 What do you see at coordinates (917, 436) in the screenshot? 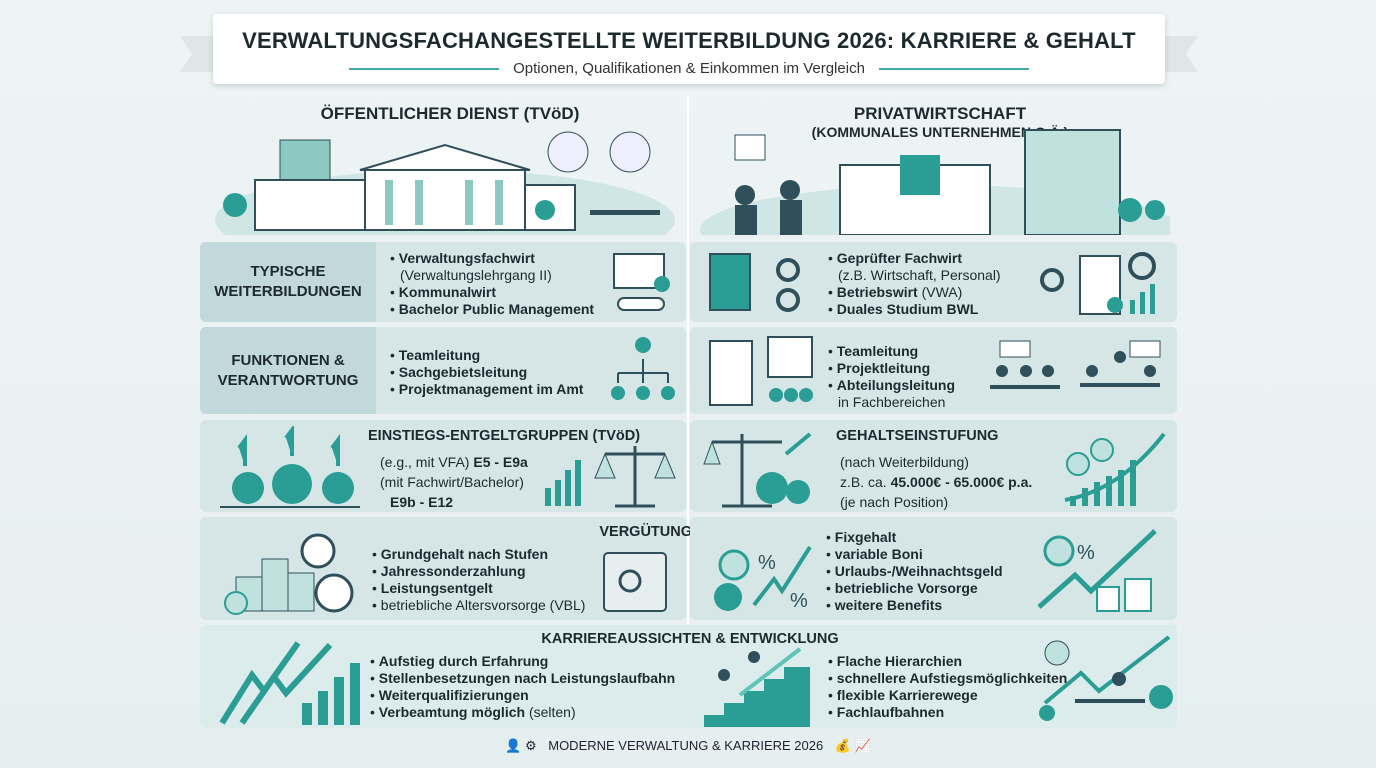
I see `entgelt-private-title: GEHALTSEINSTUFUNG` at bounding box center [917, 436].